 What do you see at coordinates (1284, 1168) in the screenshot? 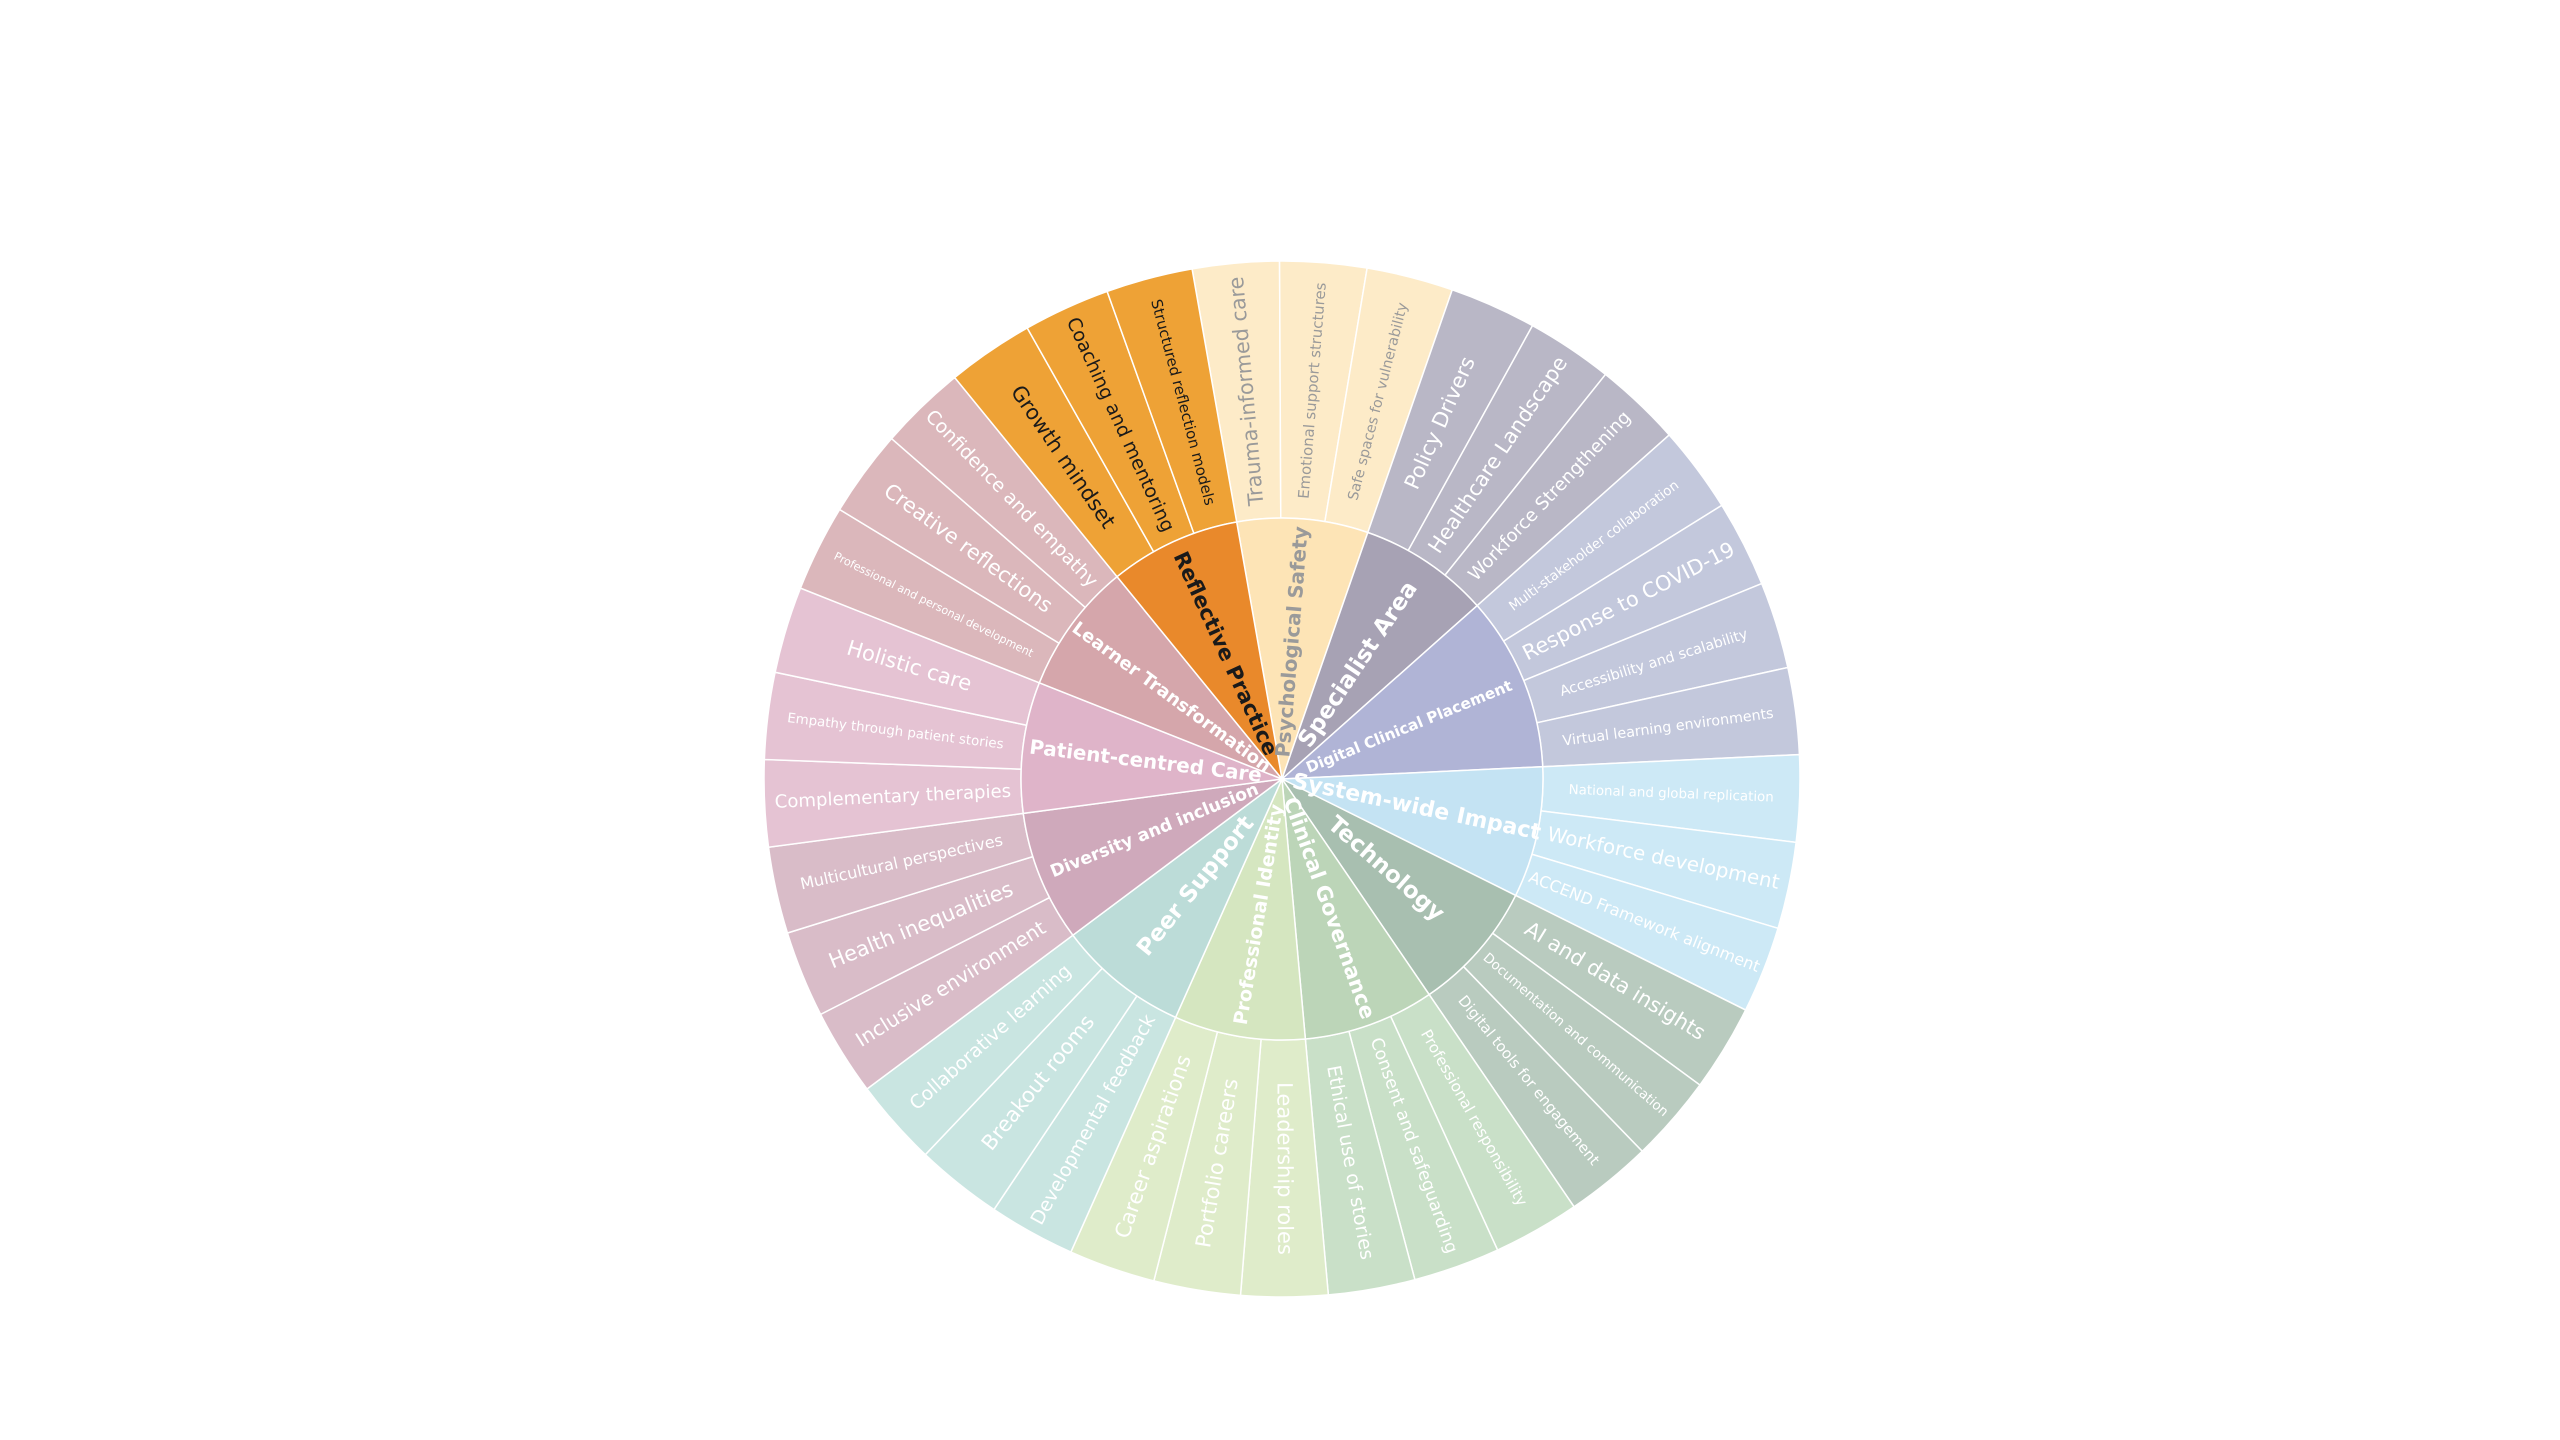
I see `leaf-label: Leadership roles` at bounding box center [1284, 1168].